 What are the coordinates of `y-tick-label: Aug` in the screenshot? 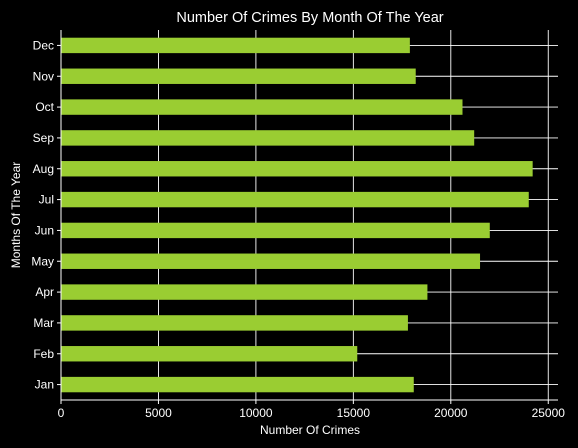 It's located at (43, 169).